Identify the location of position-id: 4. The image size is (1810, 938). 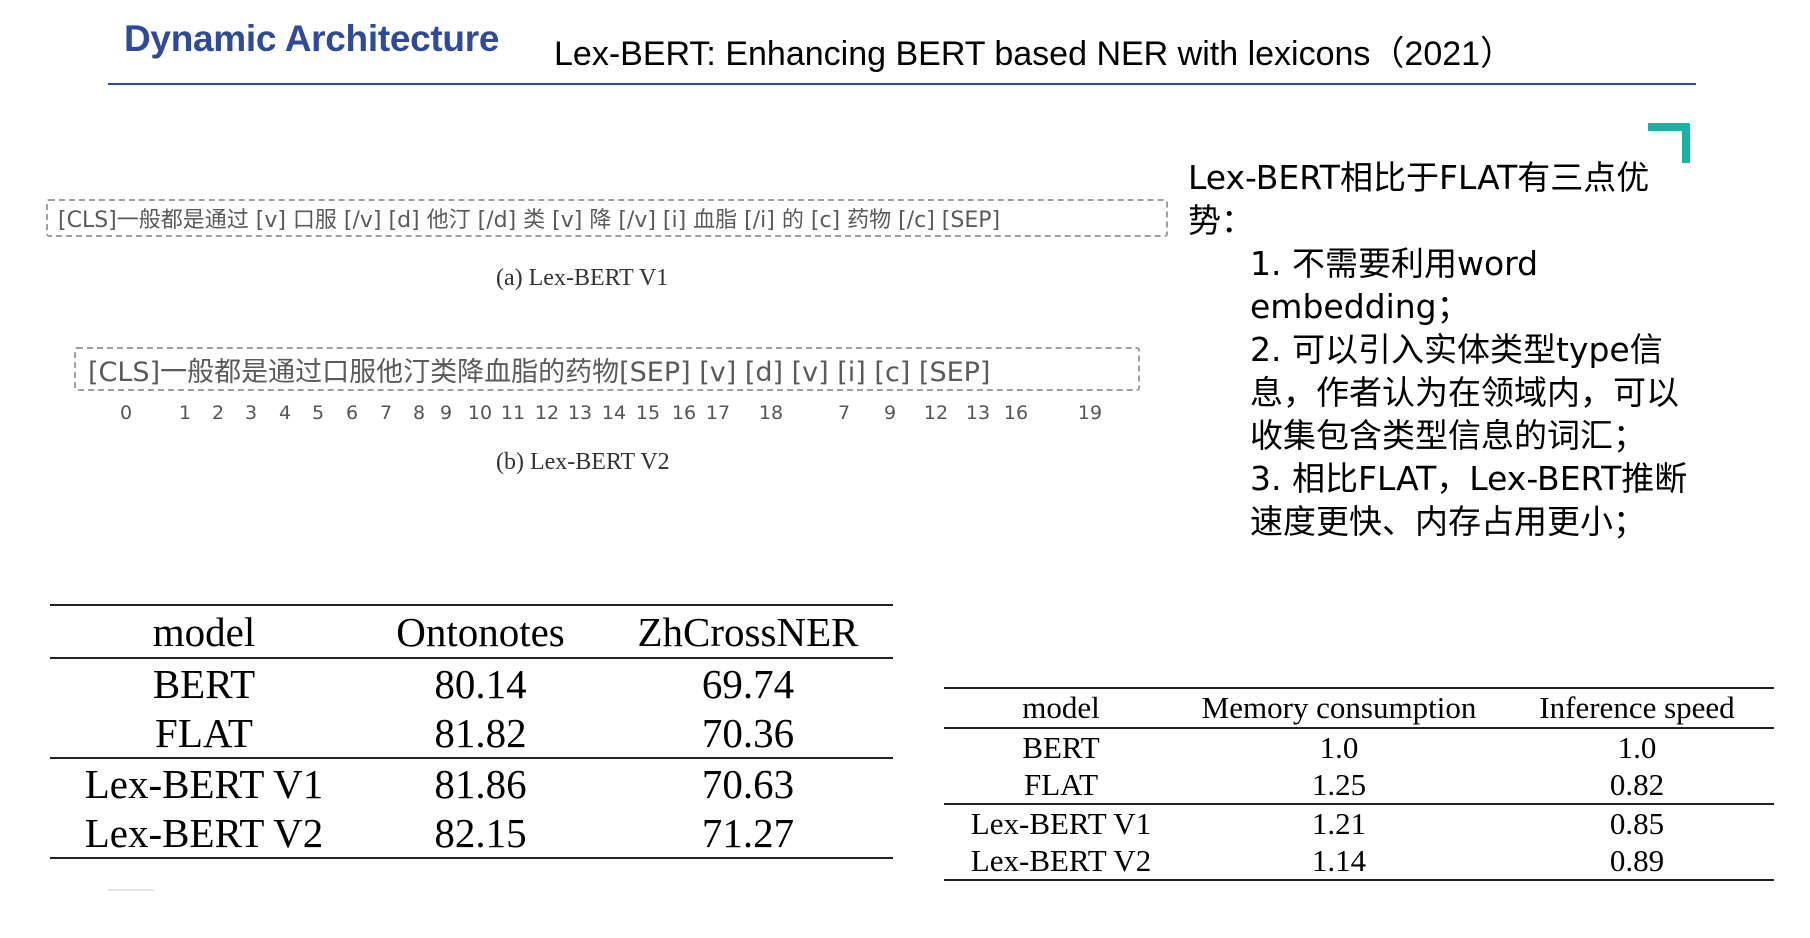
(285, 413).